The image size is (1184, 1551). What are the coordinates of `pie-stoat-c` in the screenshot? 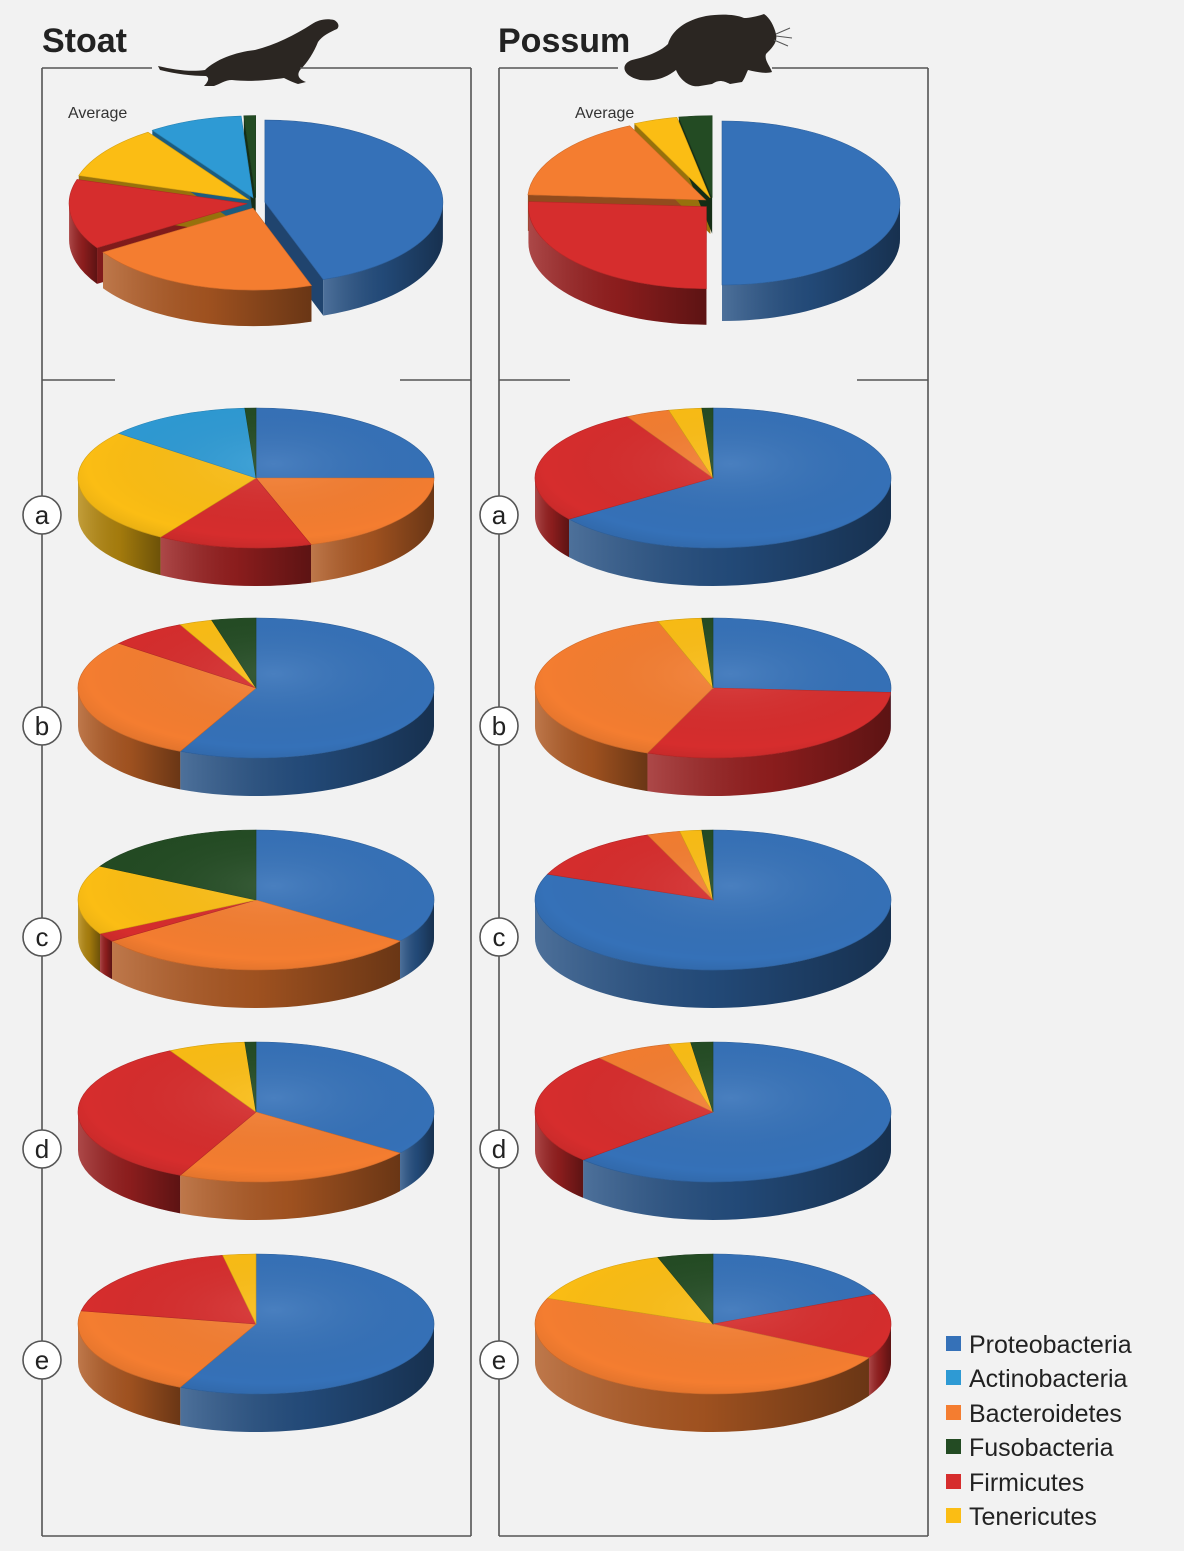 It's located at (256, 918).